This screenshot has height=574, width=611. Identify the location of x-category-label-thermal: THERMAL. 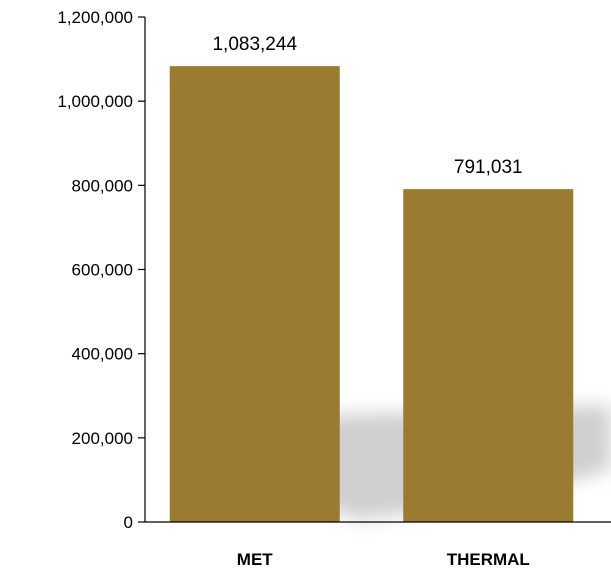
(488, 559).